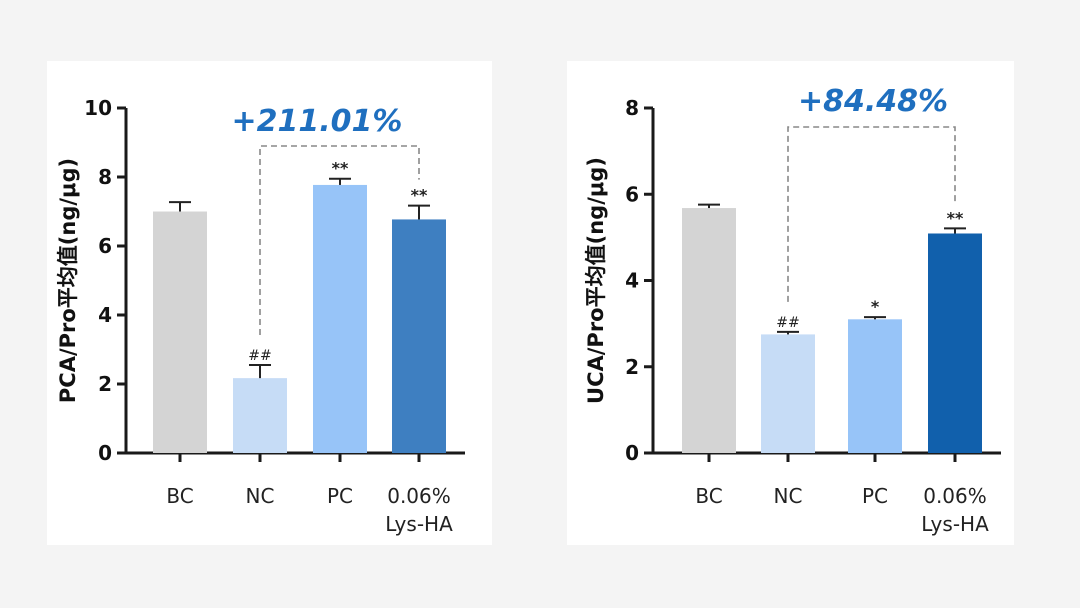  Describe the element at coordinates (873, 101) in the screenshot. I see `uca-comparison-label: +84.48%` at that location.